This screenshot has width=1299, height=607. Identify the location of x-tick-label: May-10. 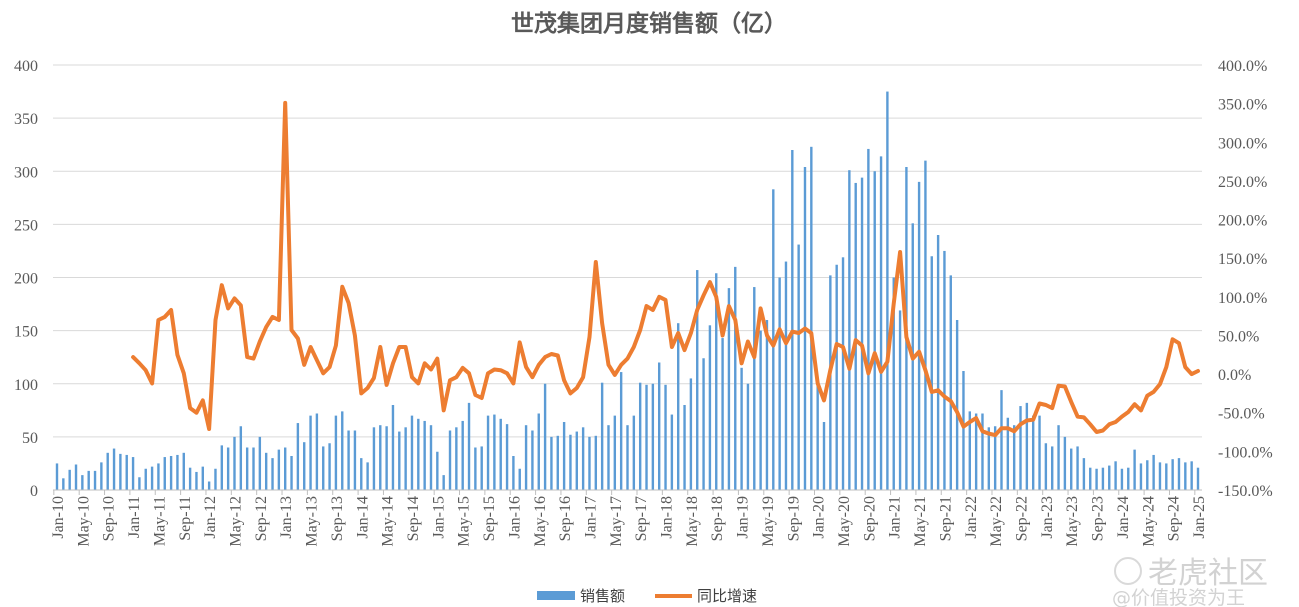
(83, 521).